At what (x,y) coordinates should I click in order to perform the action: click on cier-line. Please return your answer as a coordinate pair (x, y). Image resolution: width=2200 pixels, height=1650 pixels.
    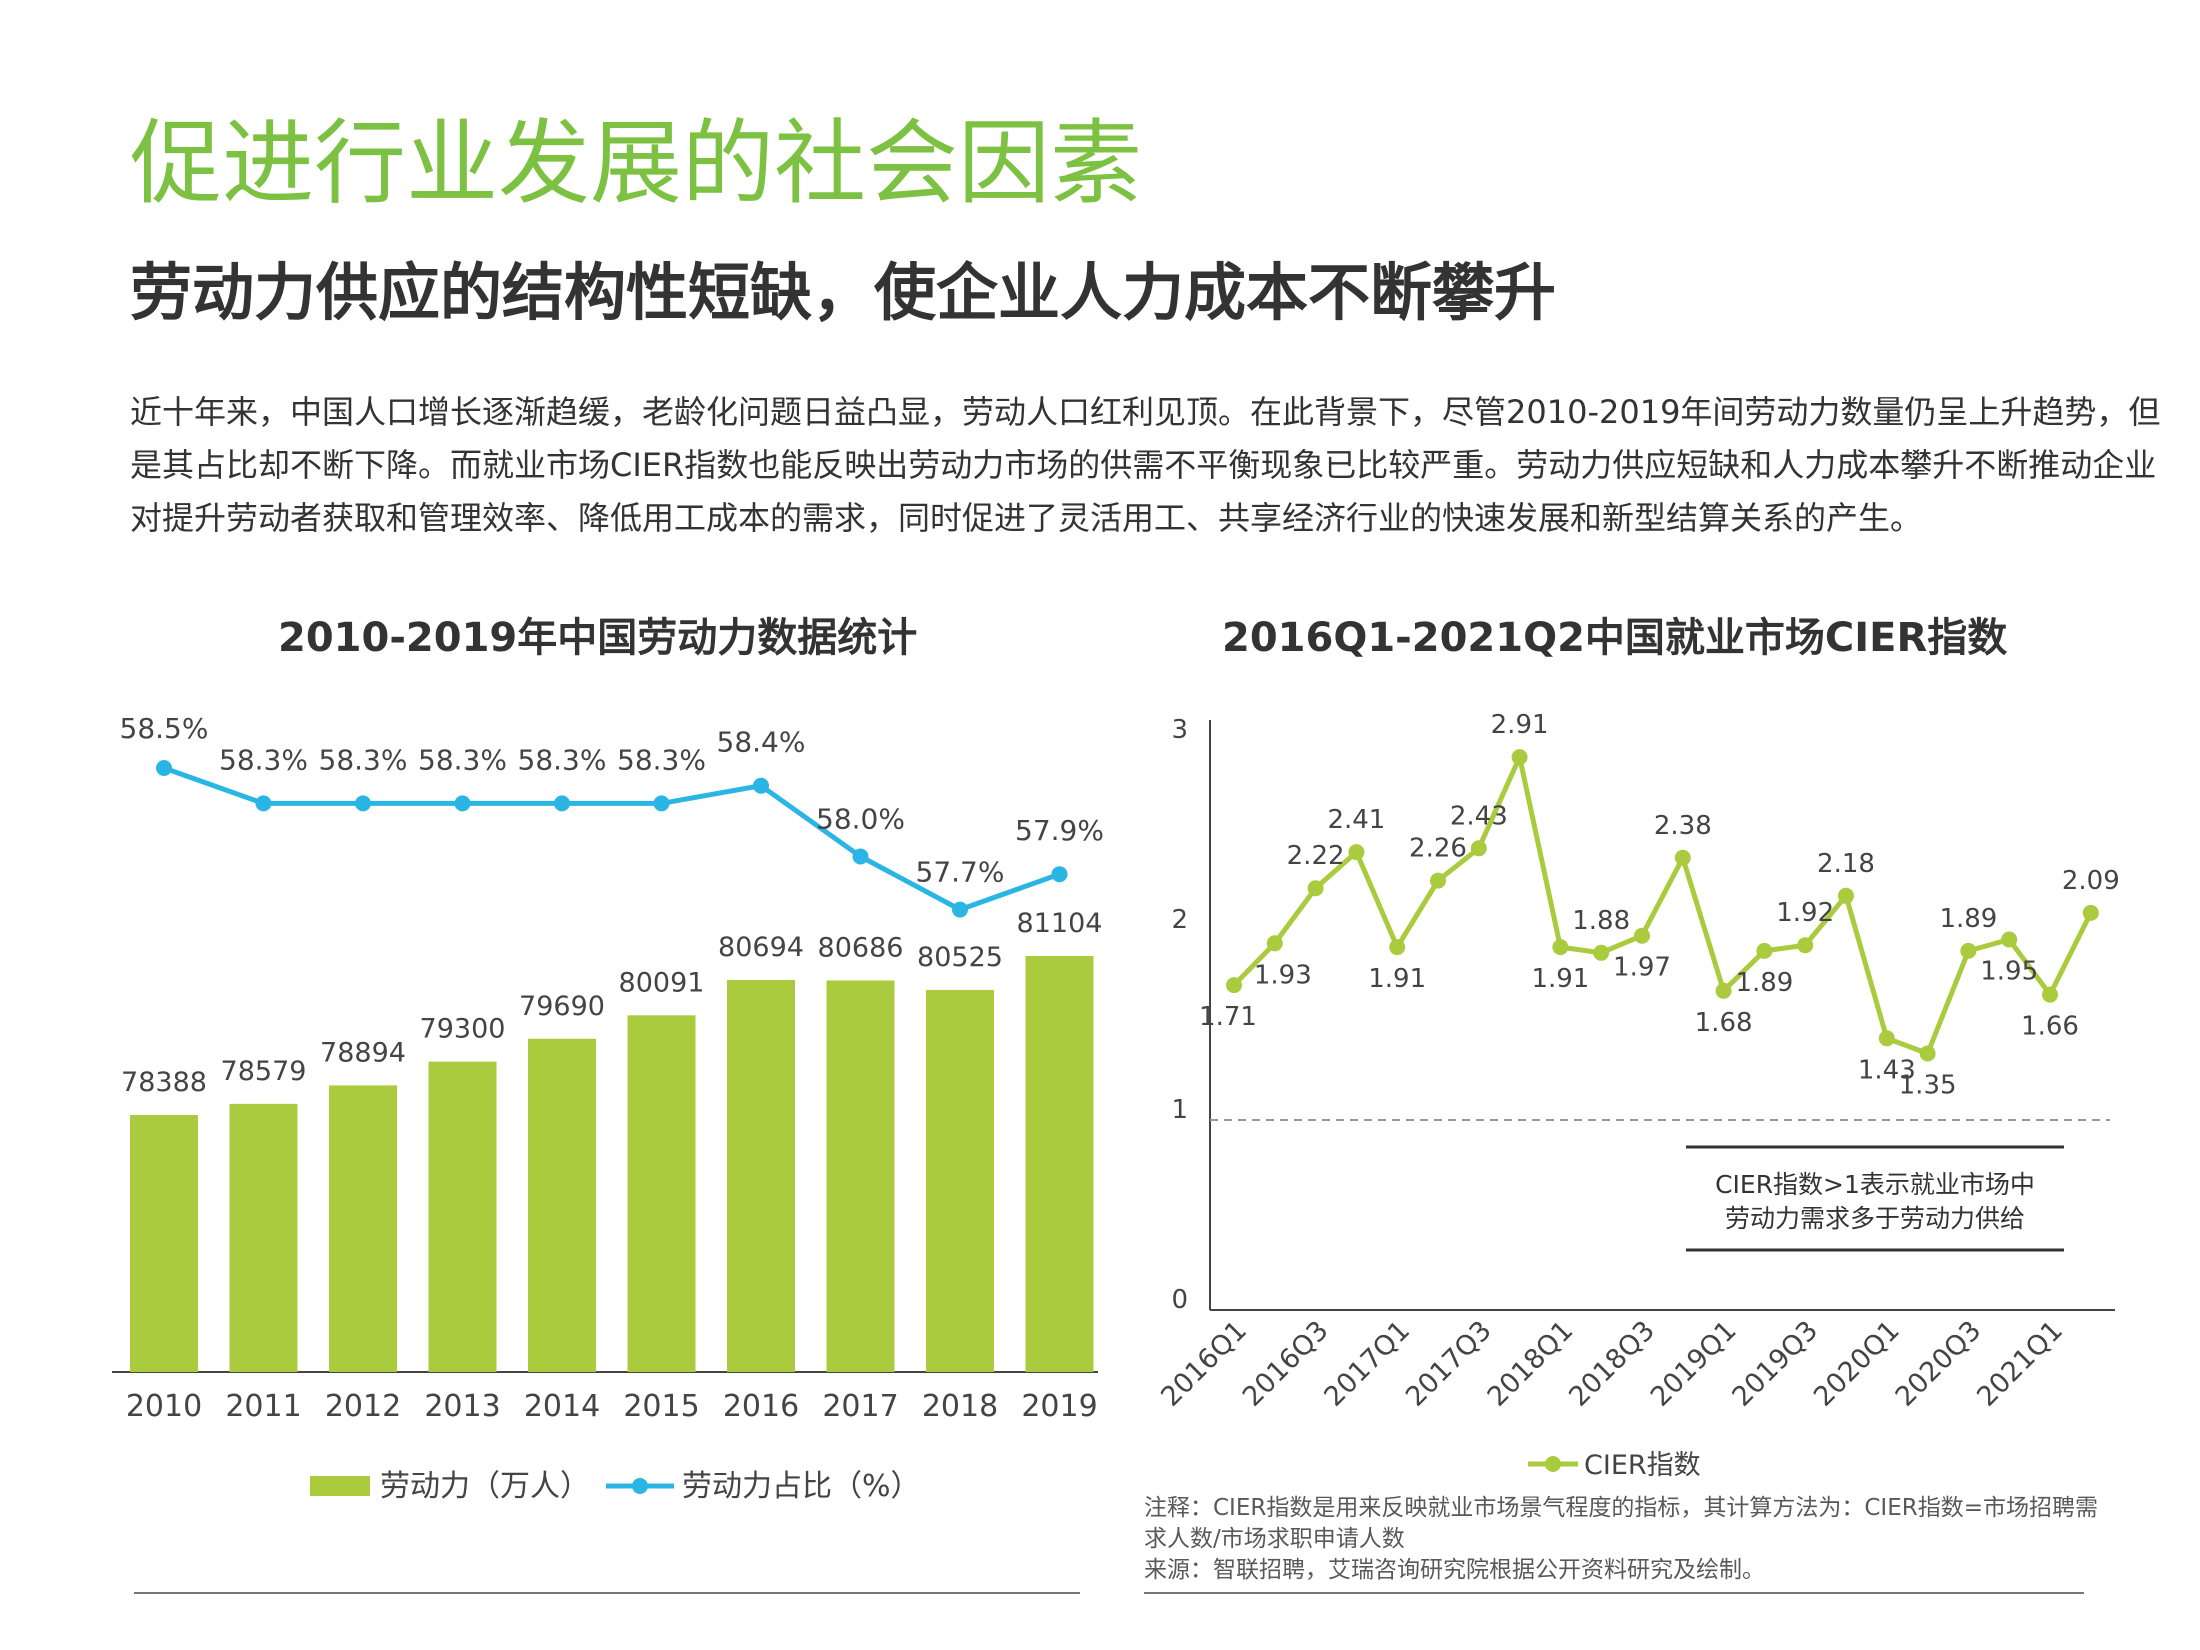
    Looking at the image, I should click on (1663, 903).